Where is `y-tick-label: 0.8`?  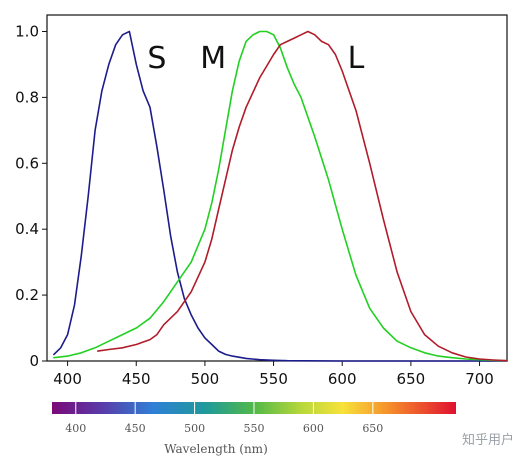 y-tick-label: 0.8 is located at coordinates (27, 97).